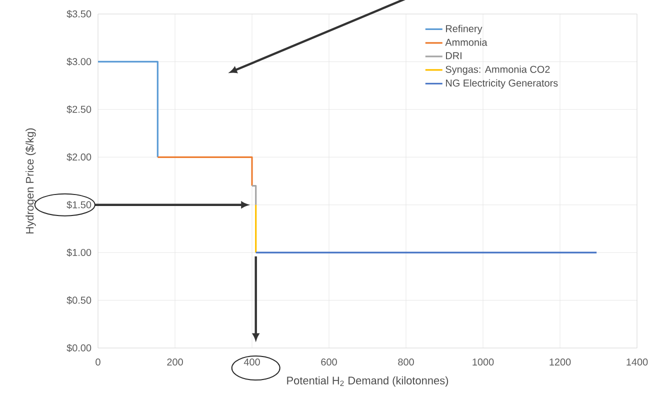 The image size is (653, 416). I want to click on y-axis-title: Hydrogen Price ($/kg), so click(30, 181).